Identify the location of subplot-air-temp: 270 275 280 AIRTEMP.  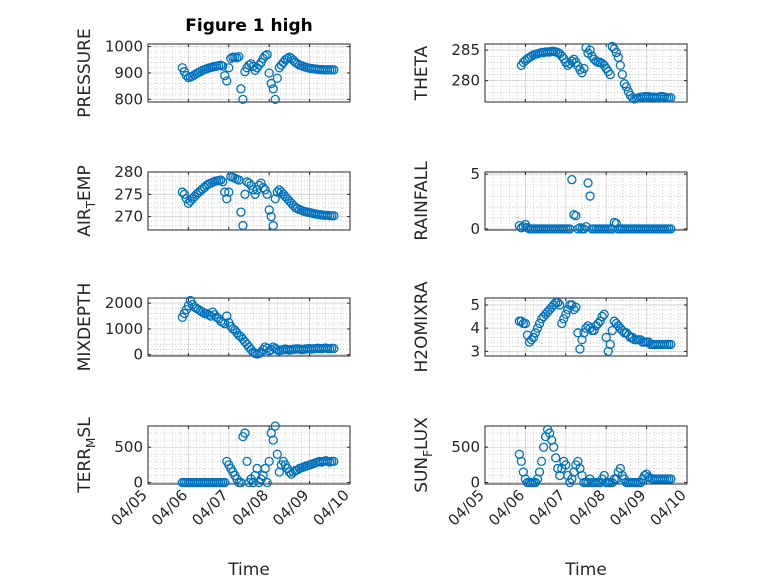
(213, 200).